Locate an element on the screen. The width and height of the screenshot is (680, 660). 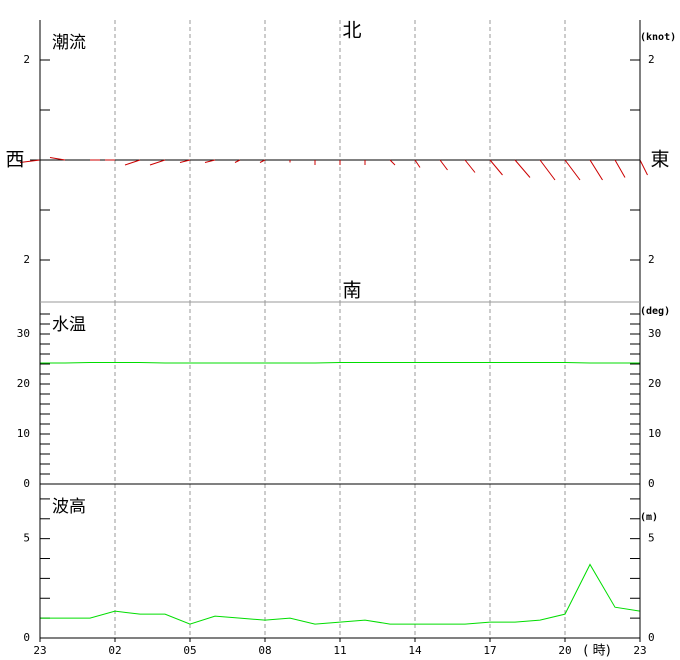
unit-label: (m) is located at coordinates (649, 517).